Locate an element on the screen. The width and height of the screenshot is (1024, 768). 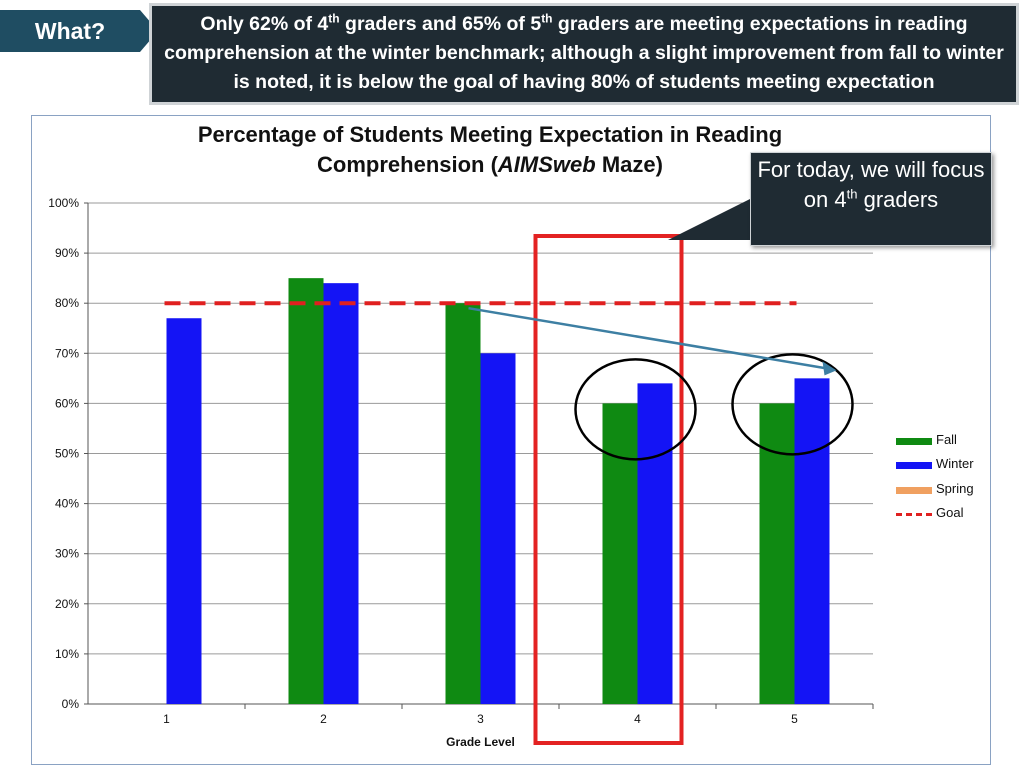
grade-4-highlight-box is located at coordinates (608, 489).